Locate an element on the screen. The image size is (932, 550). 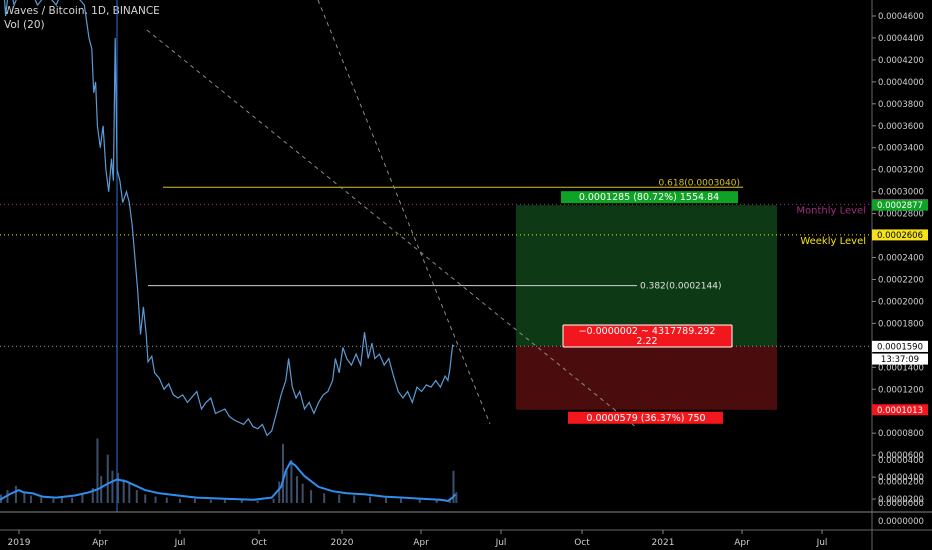
fib-618-label: 0.618(0.0003040) is located at coordinates (699, 183).